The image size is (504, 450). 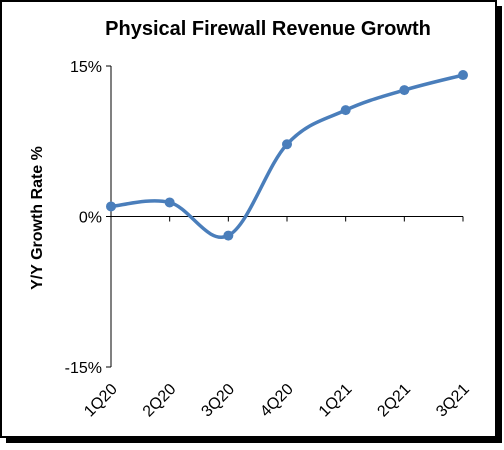 I want to click on y-ticks: 15% 0% -15%, so click(x=88, y=218).